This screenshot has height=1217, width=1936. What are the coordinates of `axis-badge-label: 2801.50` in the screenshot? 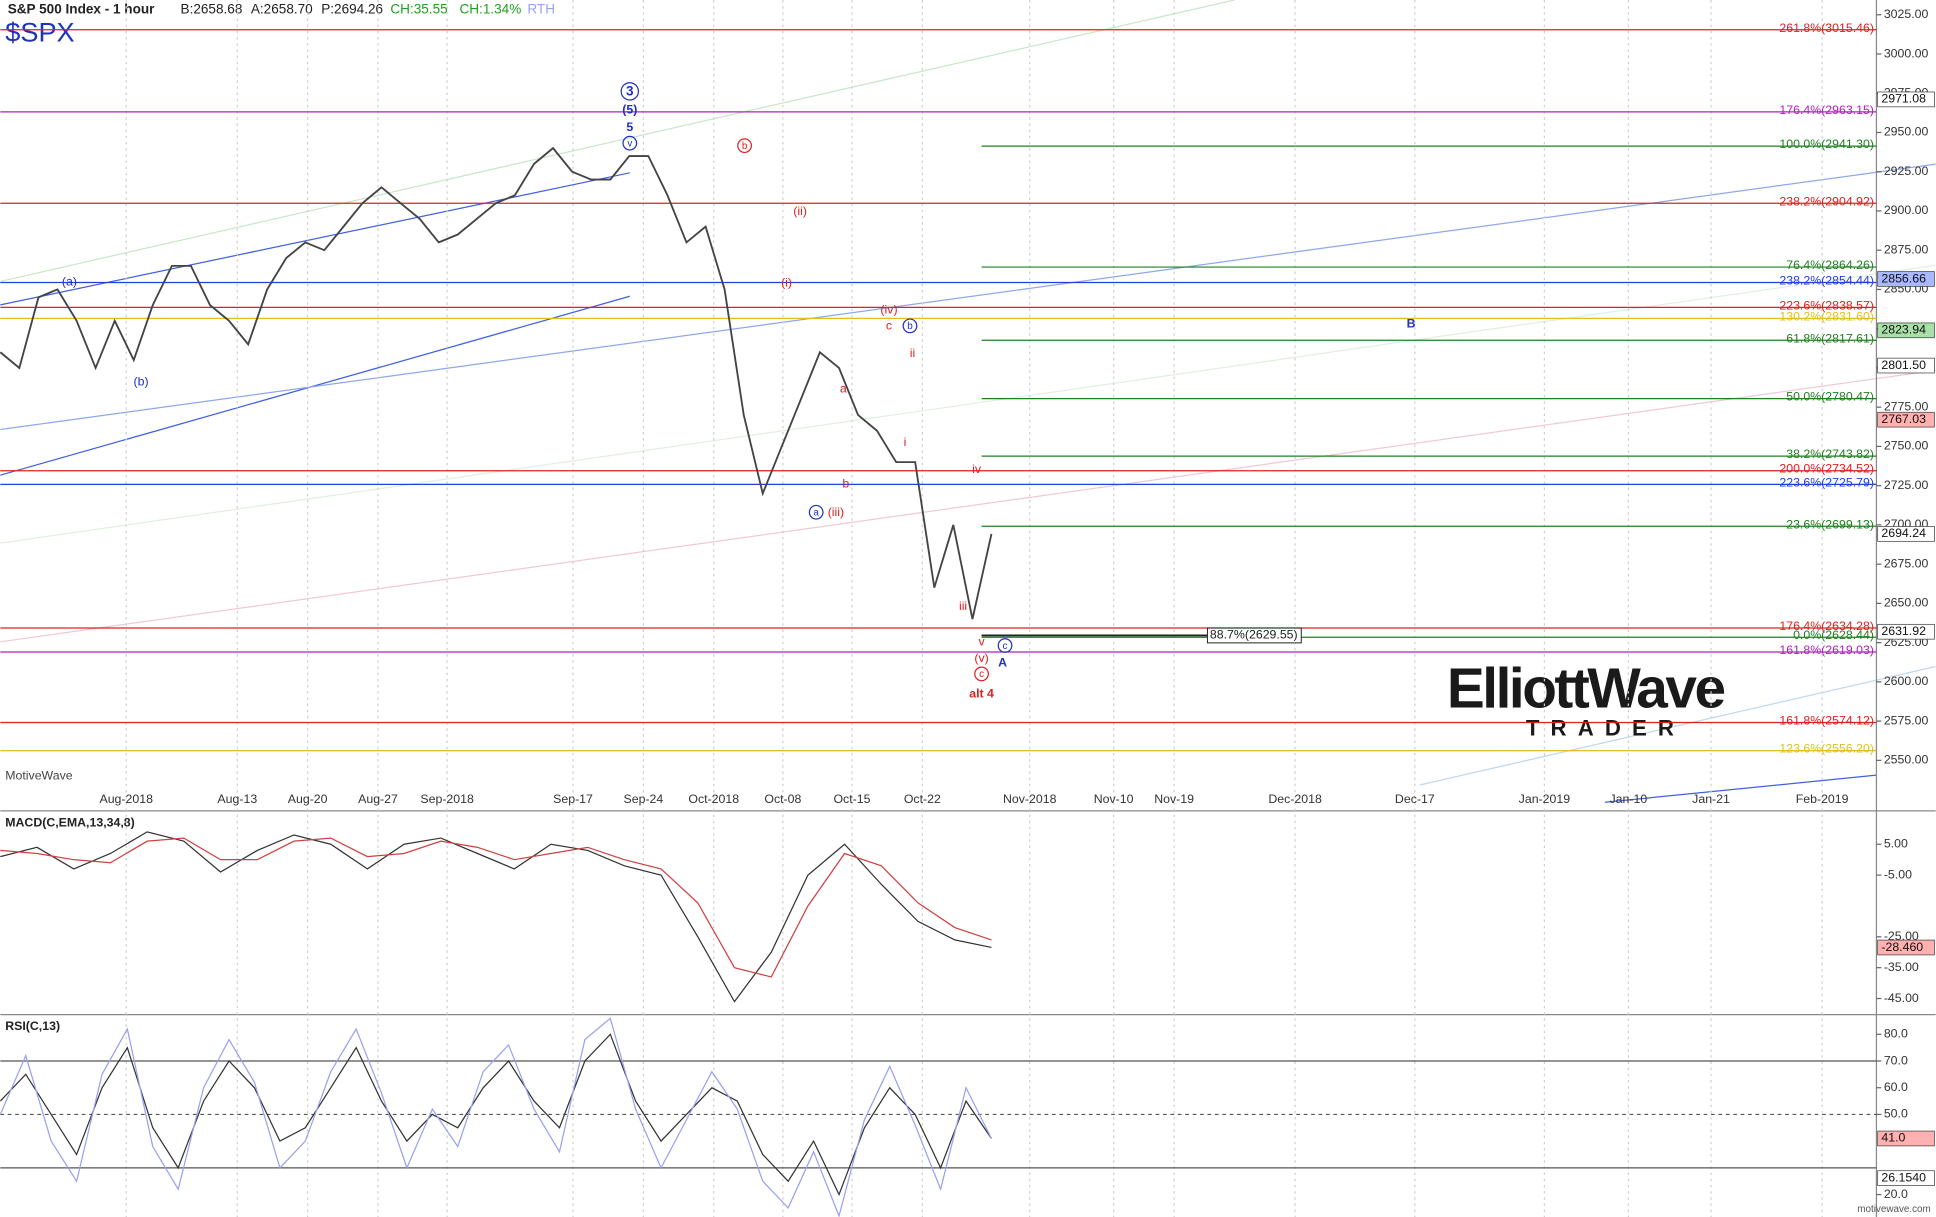 It's located at (1903, 365).